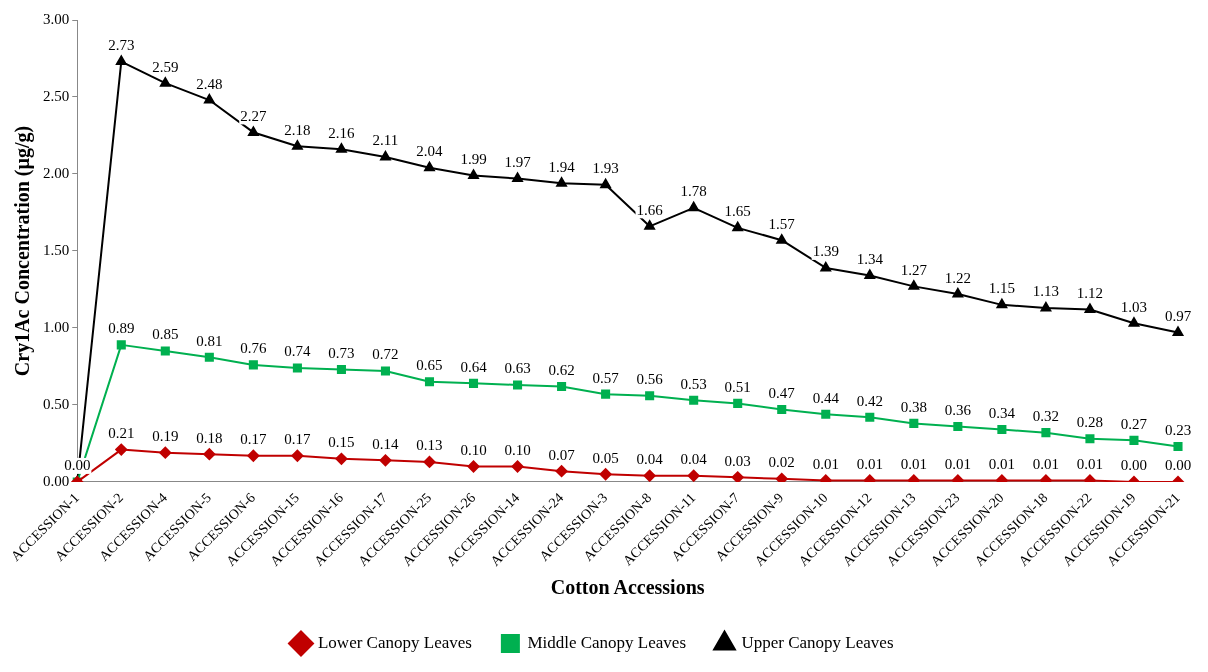 This screenshot has height=672, width=1208. What do you see at coordinates (1134, 306) in the screenshot?
I see `data-label: 1.03` at bounding box center [1134, 306].